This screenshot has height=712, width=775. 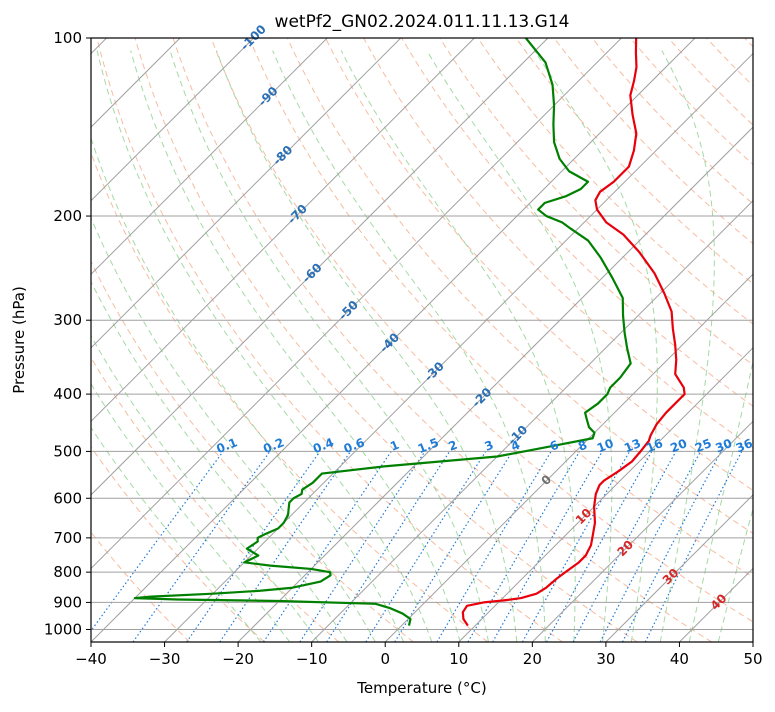 I want to click on y-tick-label: 100, so click(x=67, y=38).